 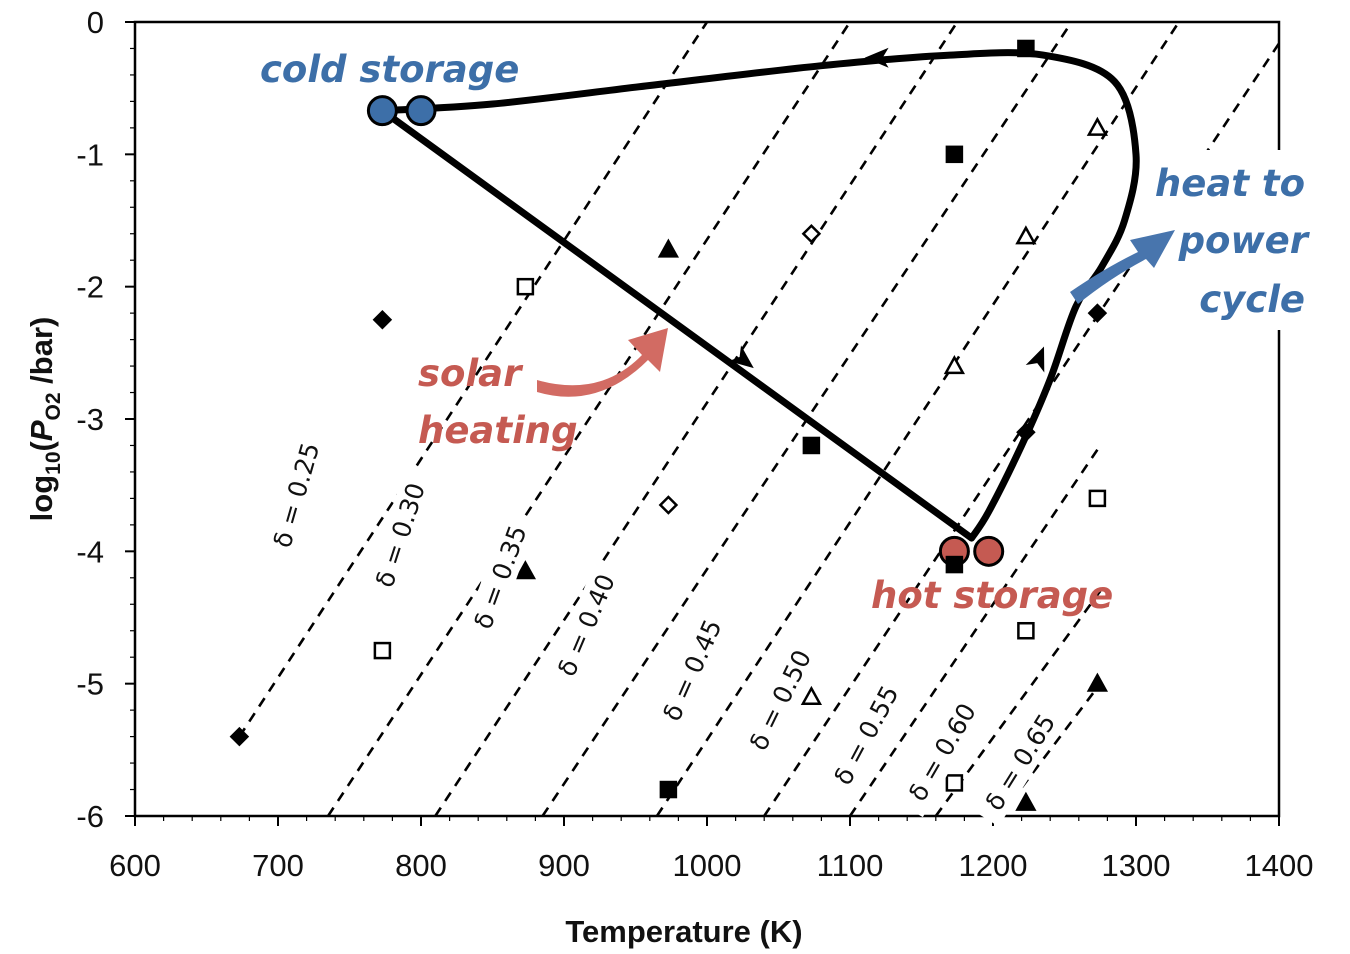 What do you see at coordinates (1122, 267) in the screenshot?
I see `heat-to-power-arrow` at bounding box center [1122, 267].